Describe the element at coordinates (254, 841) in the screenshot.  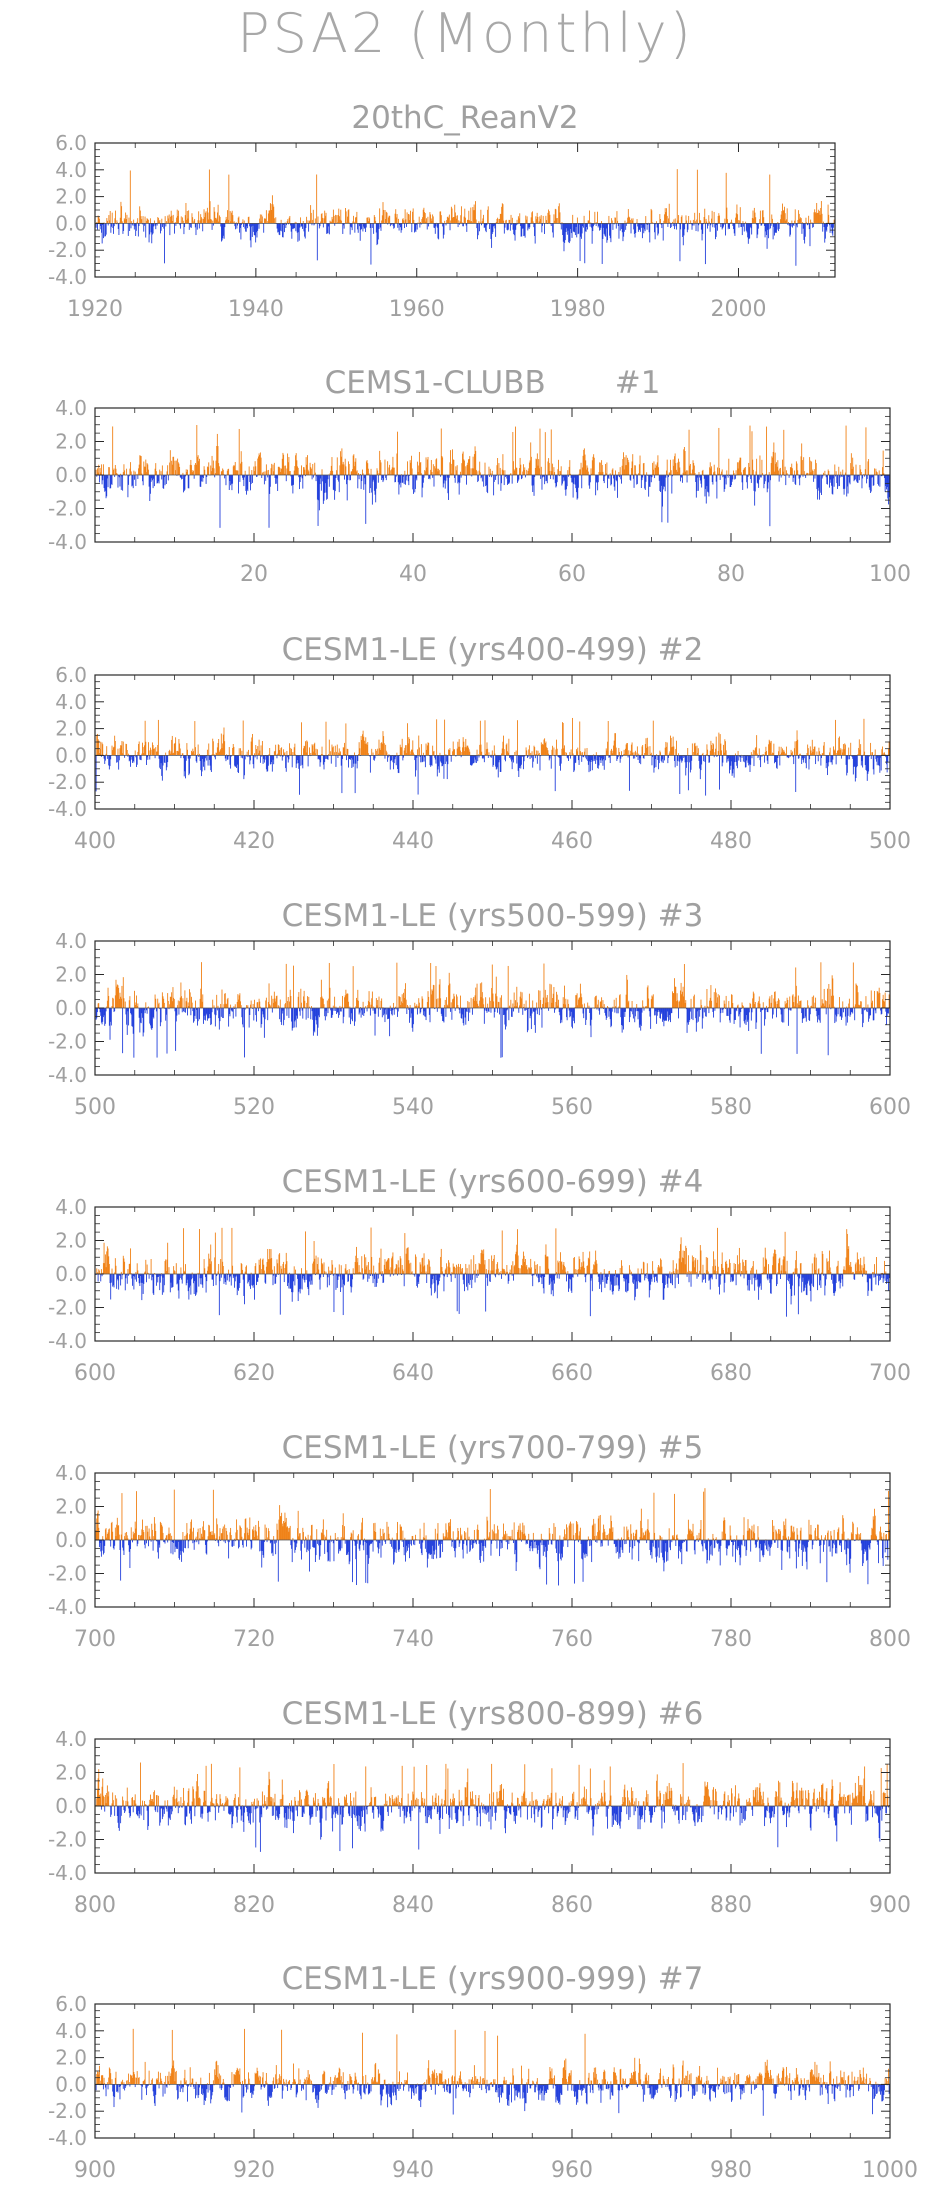
I see `x-tick-label: 420` at that location.